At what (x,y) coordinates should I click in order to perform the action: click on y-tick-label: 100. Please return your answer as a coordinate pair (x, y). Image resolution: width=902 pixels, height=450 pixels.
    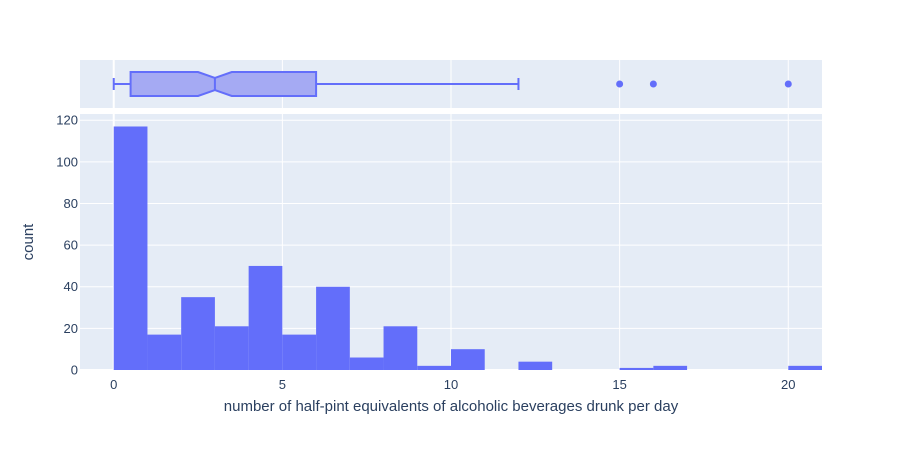
    Looking at the image, I should click on (67, 161).